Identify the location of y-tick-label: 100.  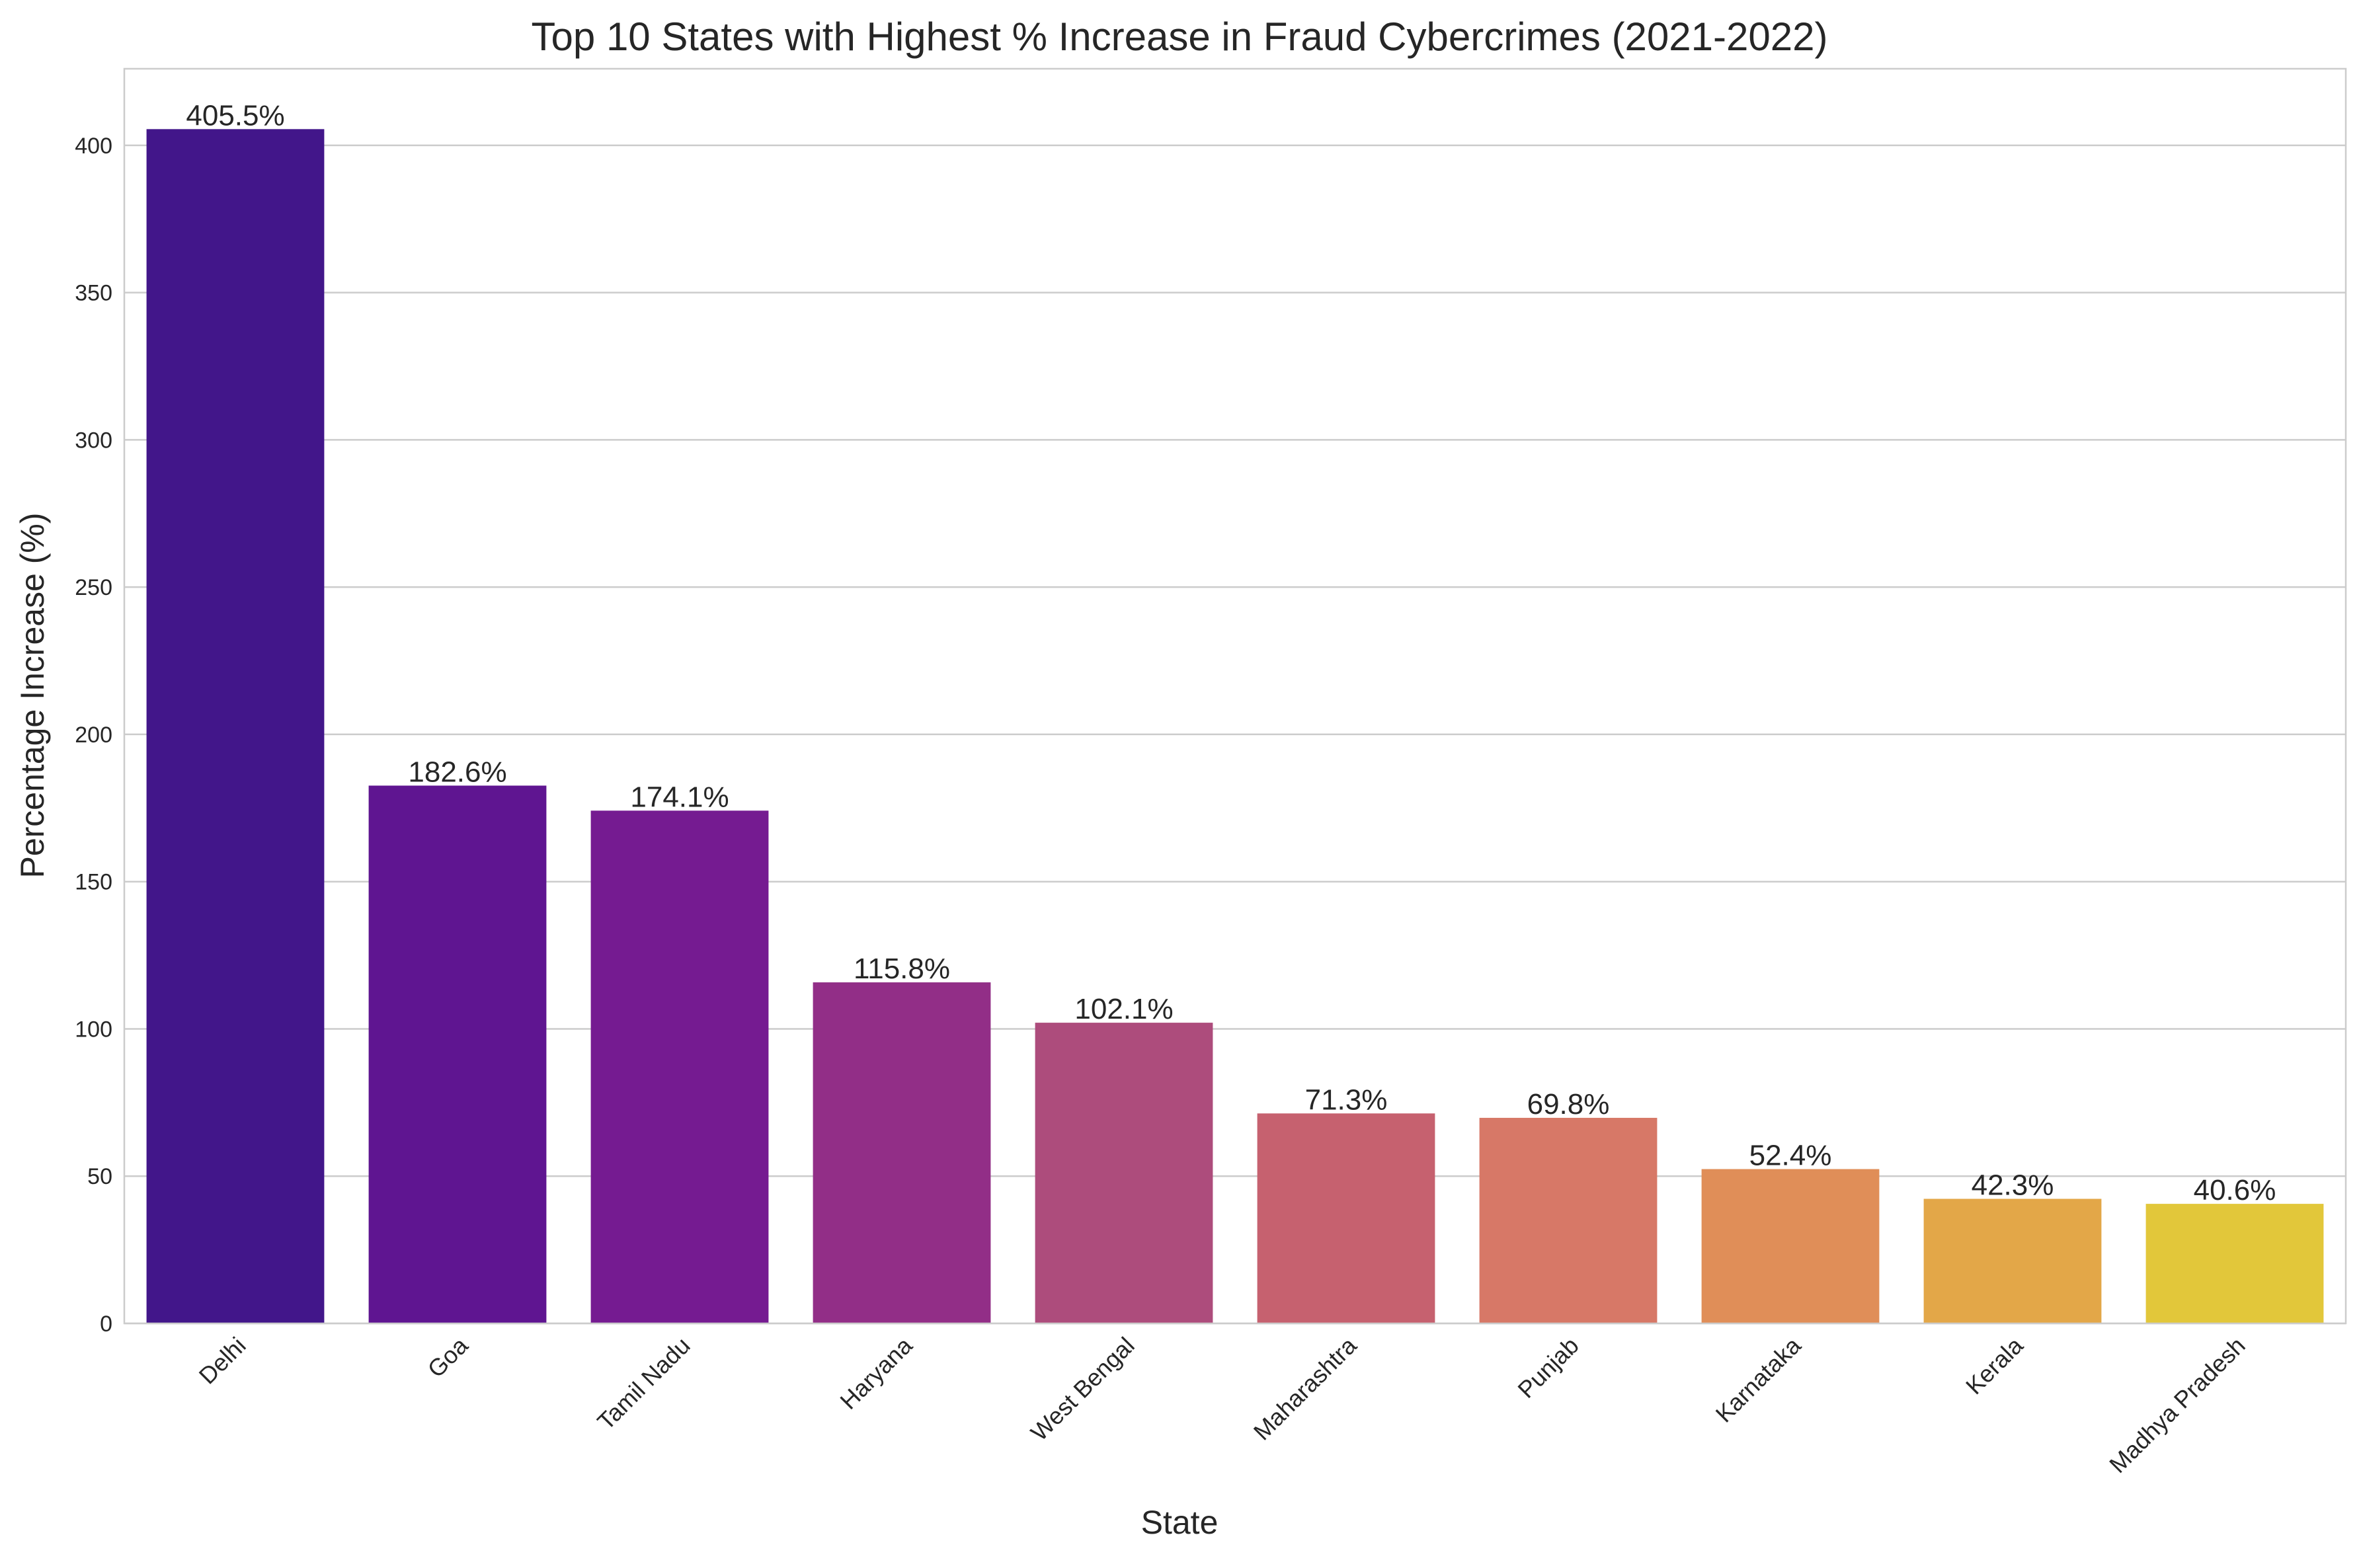
(93, 1029).